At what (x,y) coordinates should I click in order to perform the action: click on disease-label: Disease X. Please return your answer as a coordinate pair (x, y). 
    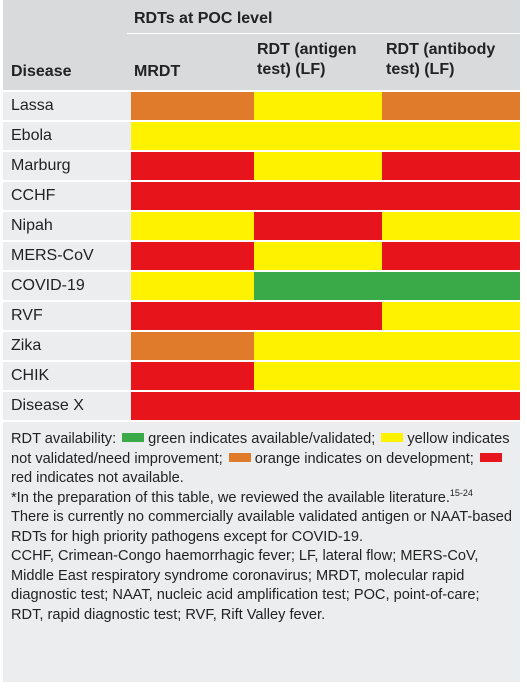
    Looking at the image, I should click on (67, 406).